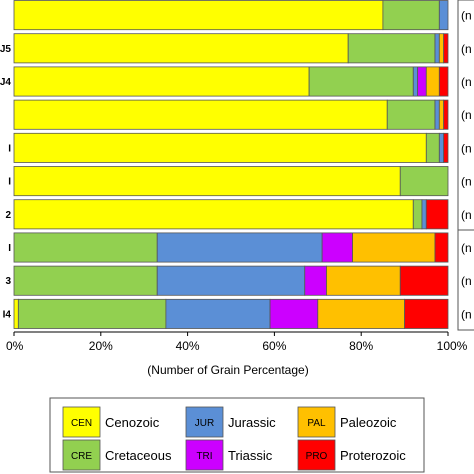 The height and width of the screenshot is (474, 474). Describe the element at coordinates (101, 346) in the screenshot. I see `x-tick-label: 20%` at that location.